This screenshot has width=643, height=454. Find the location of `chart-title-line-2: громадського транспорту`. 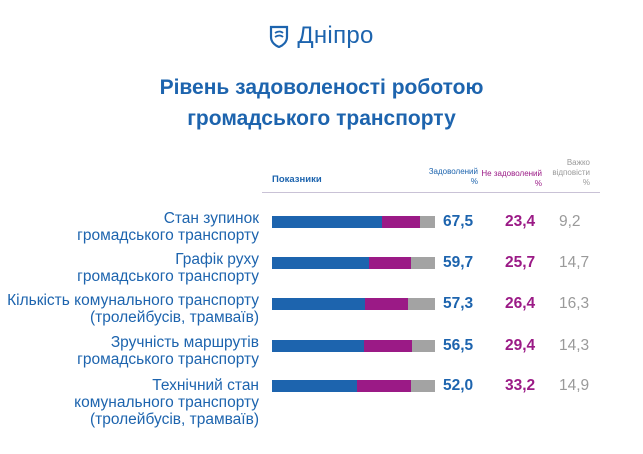

chart-title-line-2: громадського транспорту is located at coordinates (321, 118).